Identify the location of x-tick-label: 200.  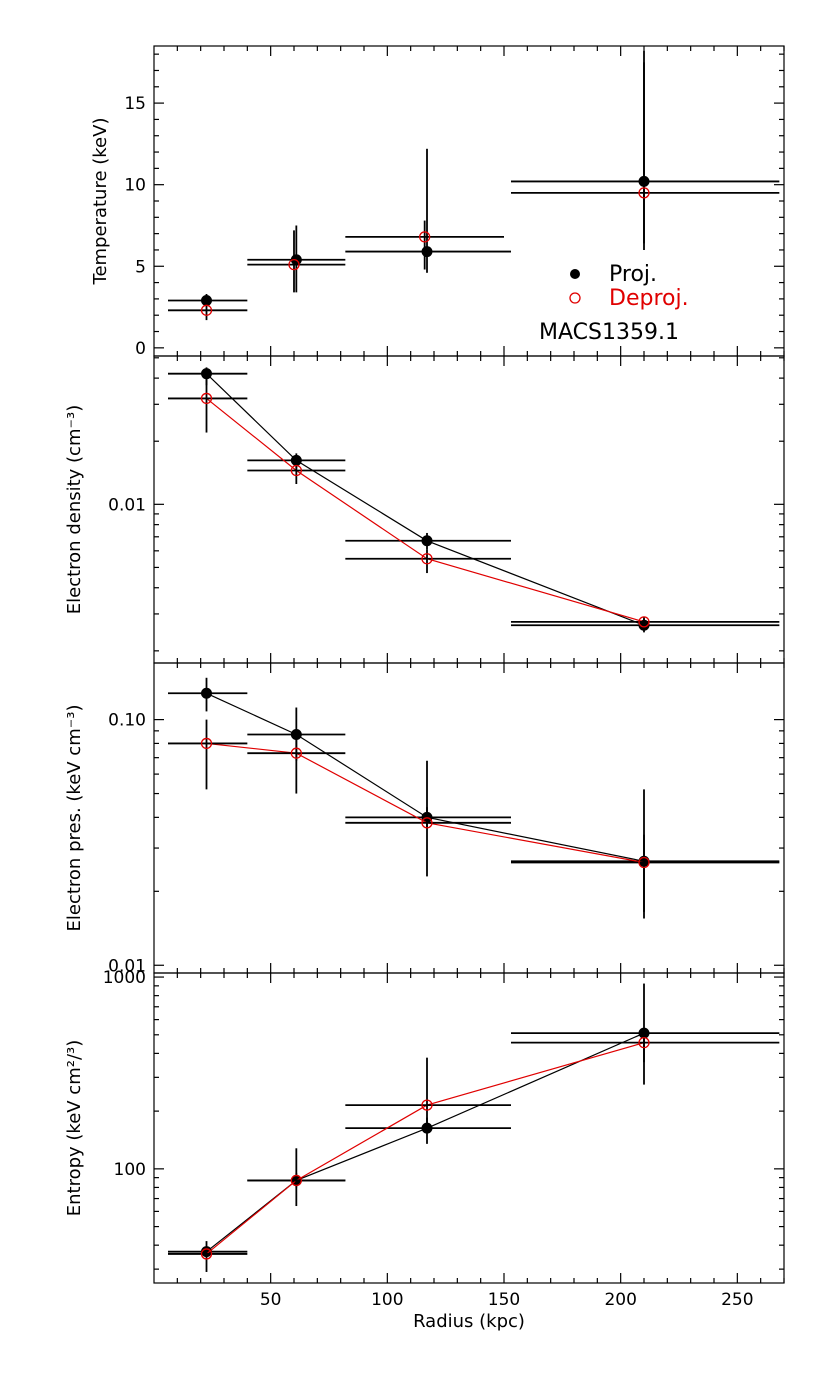
(620, 1300).